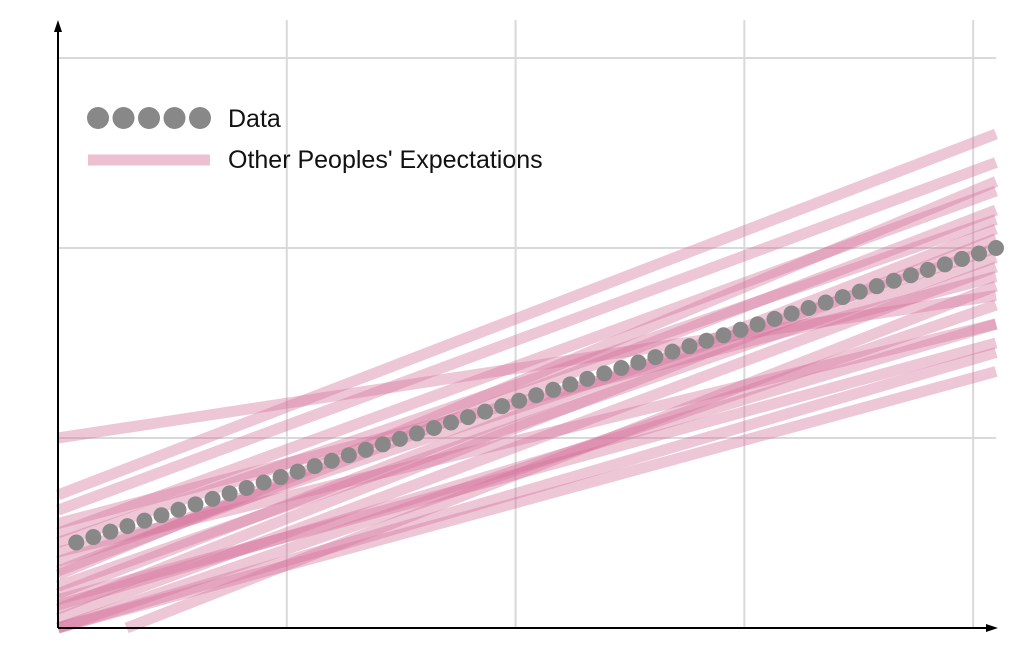 The image size is (1035, 647). Describe the element at coordinates (385, 160) in the screenshot. I see `legend-label-expectations: Other Peoples' Expectations` at that location.